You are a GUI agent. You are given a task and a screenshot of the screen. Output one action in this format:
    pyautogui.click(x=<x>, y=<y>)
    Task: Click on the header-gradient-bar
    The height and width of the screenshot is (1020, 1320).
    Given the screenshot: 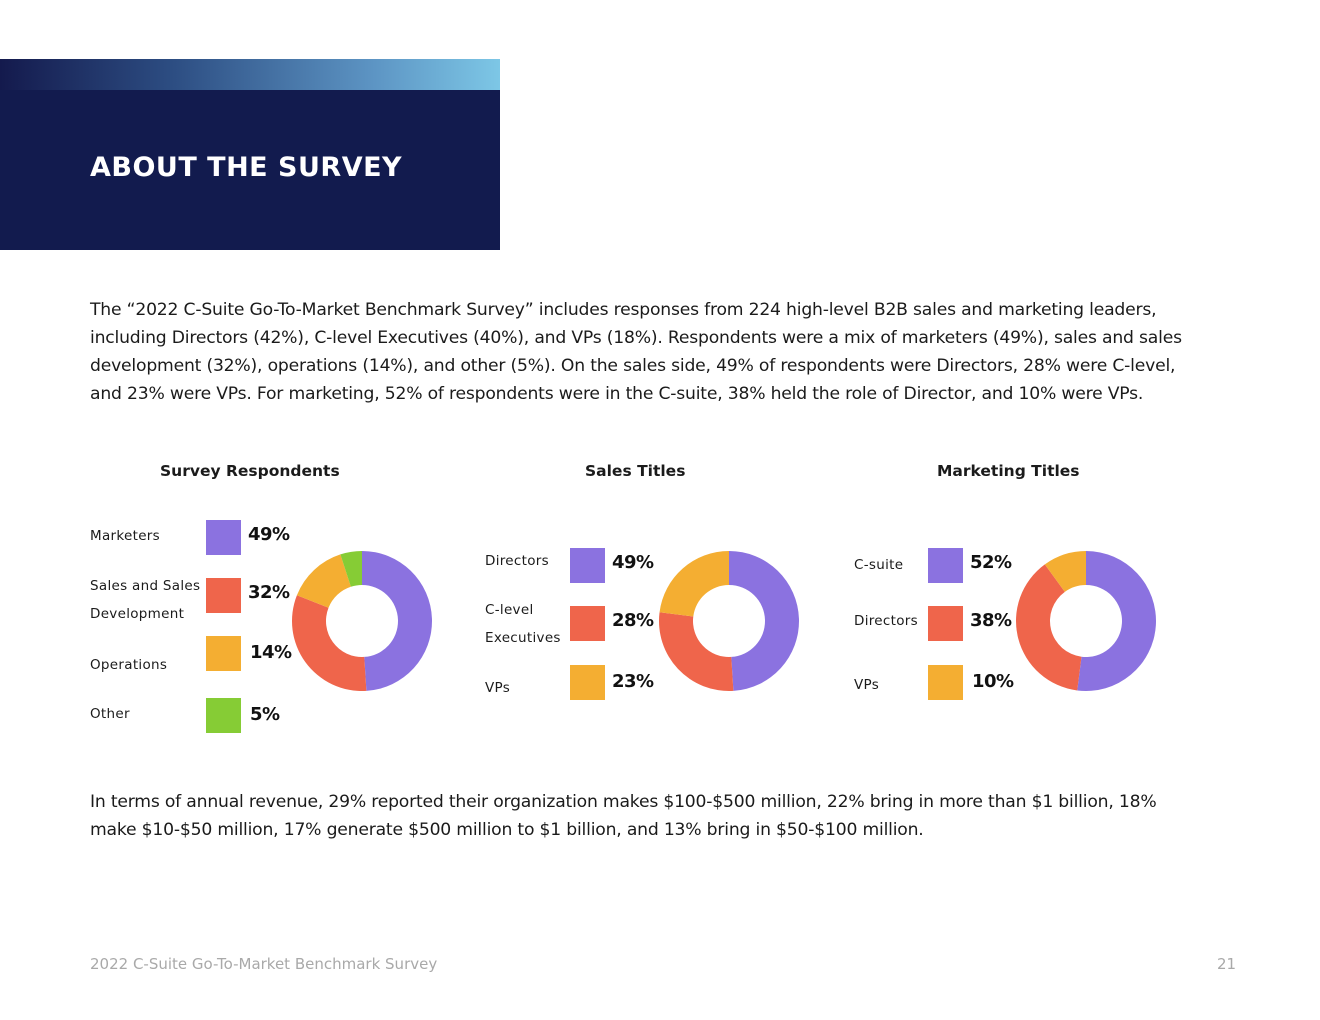 What is the action you would take?
    pyautogui.click(x=250, y=74)
    